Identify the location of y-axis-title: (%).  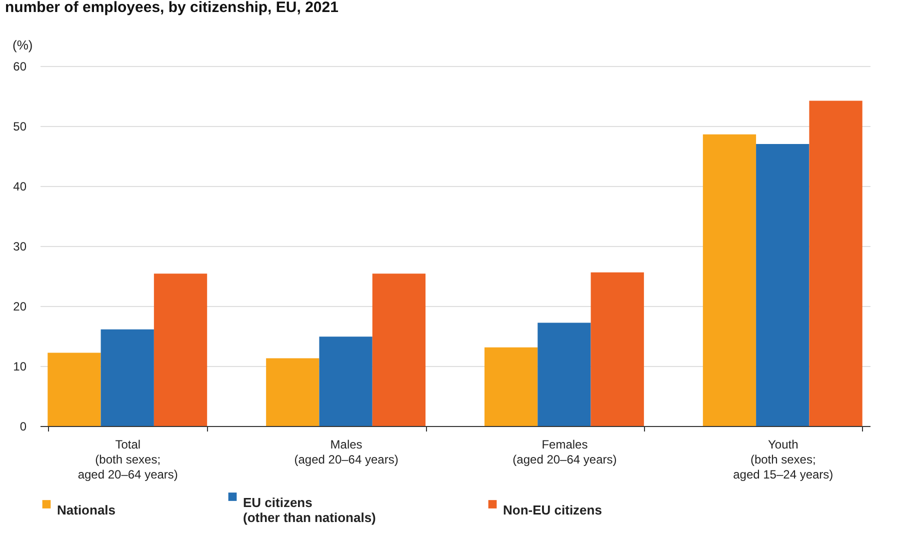
(22, 45).